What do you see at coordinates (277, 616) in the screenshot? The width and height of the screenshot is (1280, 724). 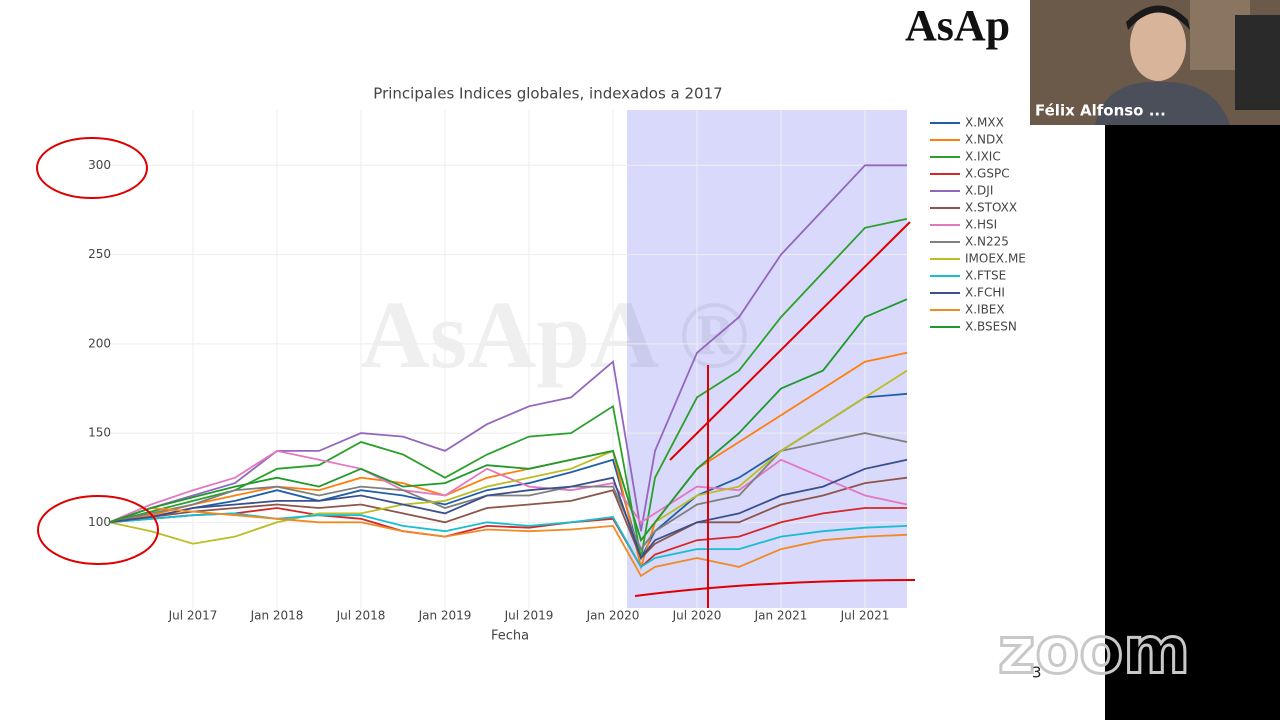 I see `x-tick-label: Jan 2018` at bounding box center [277, 616].